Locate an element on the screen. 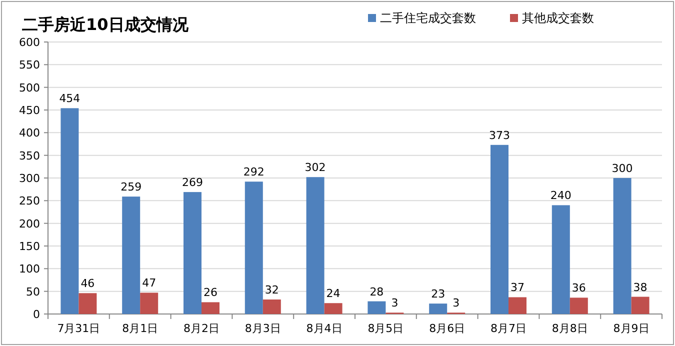  x-tick-label: 8月3日 is located at coordinates (262, 328).